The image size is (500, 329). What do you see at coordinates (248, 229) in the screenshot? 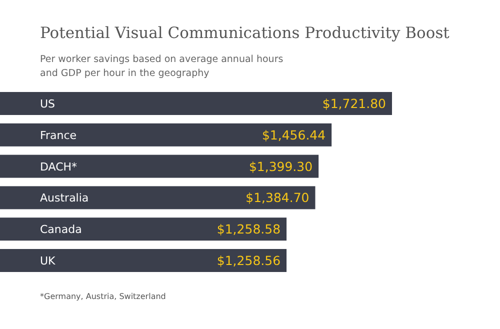
I see `data-label: $1,258.58` at bounding box center [248, 229].